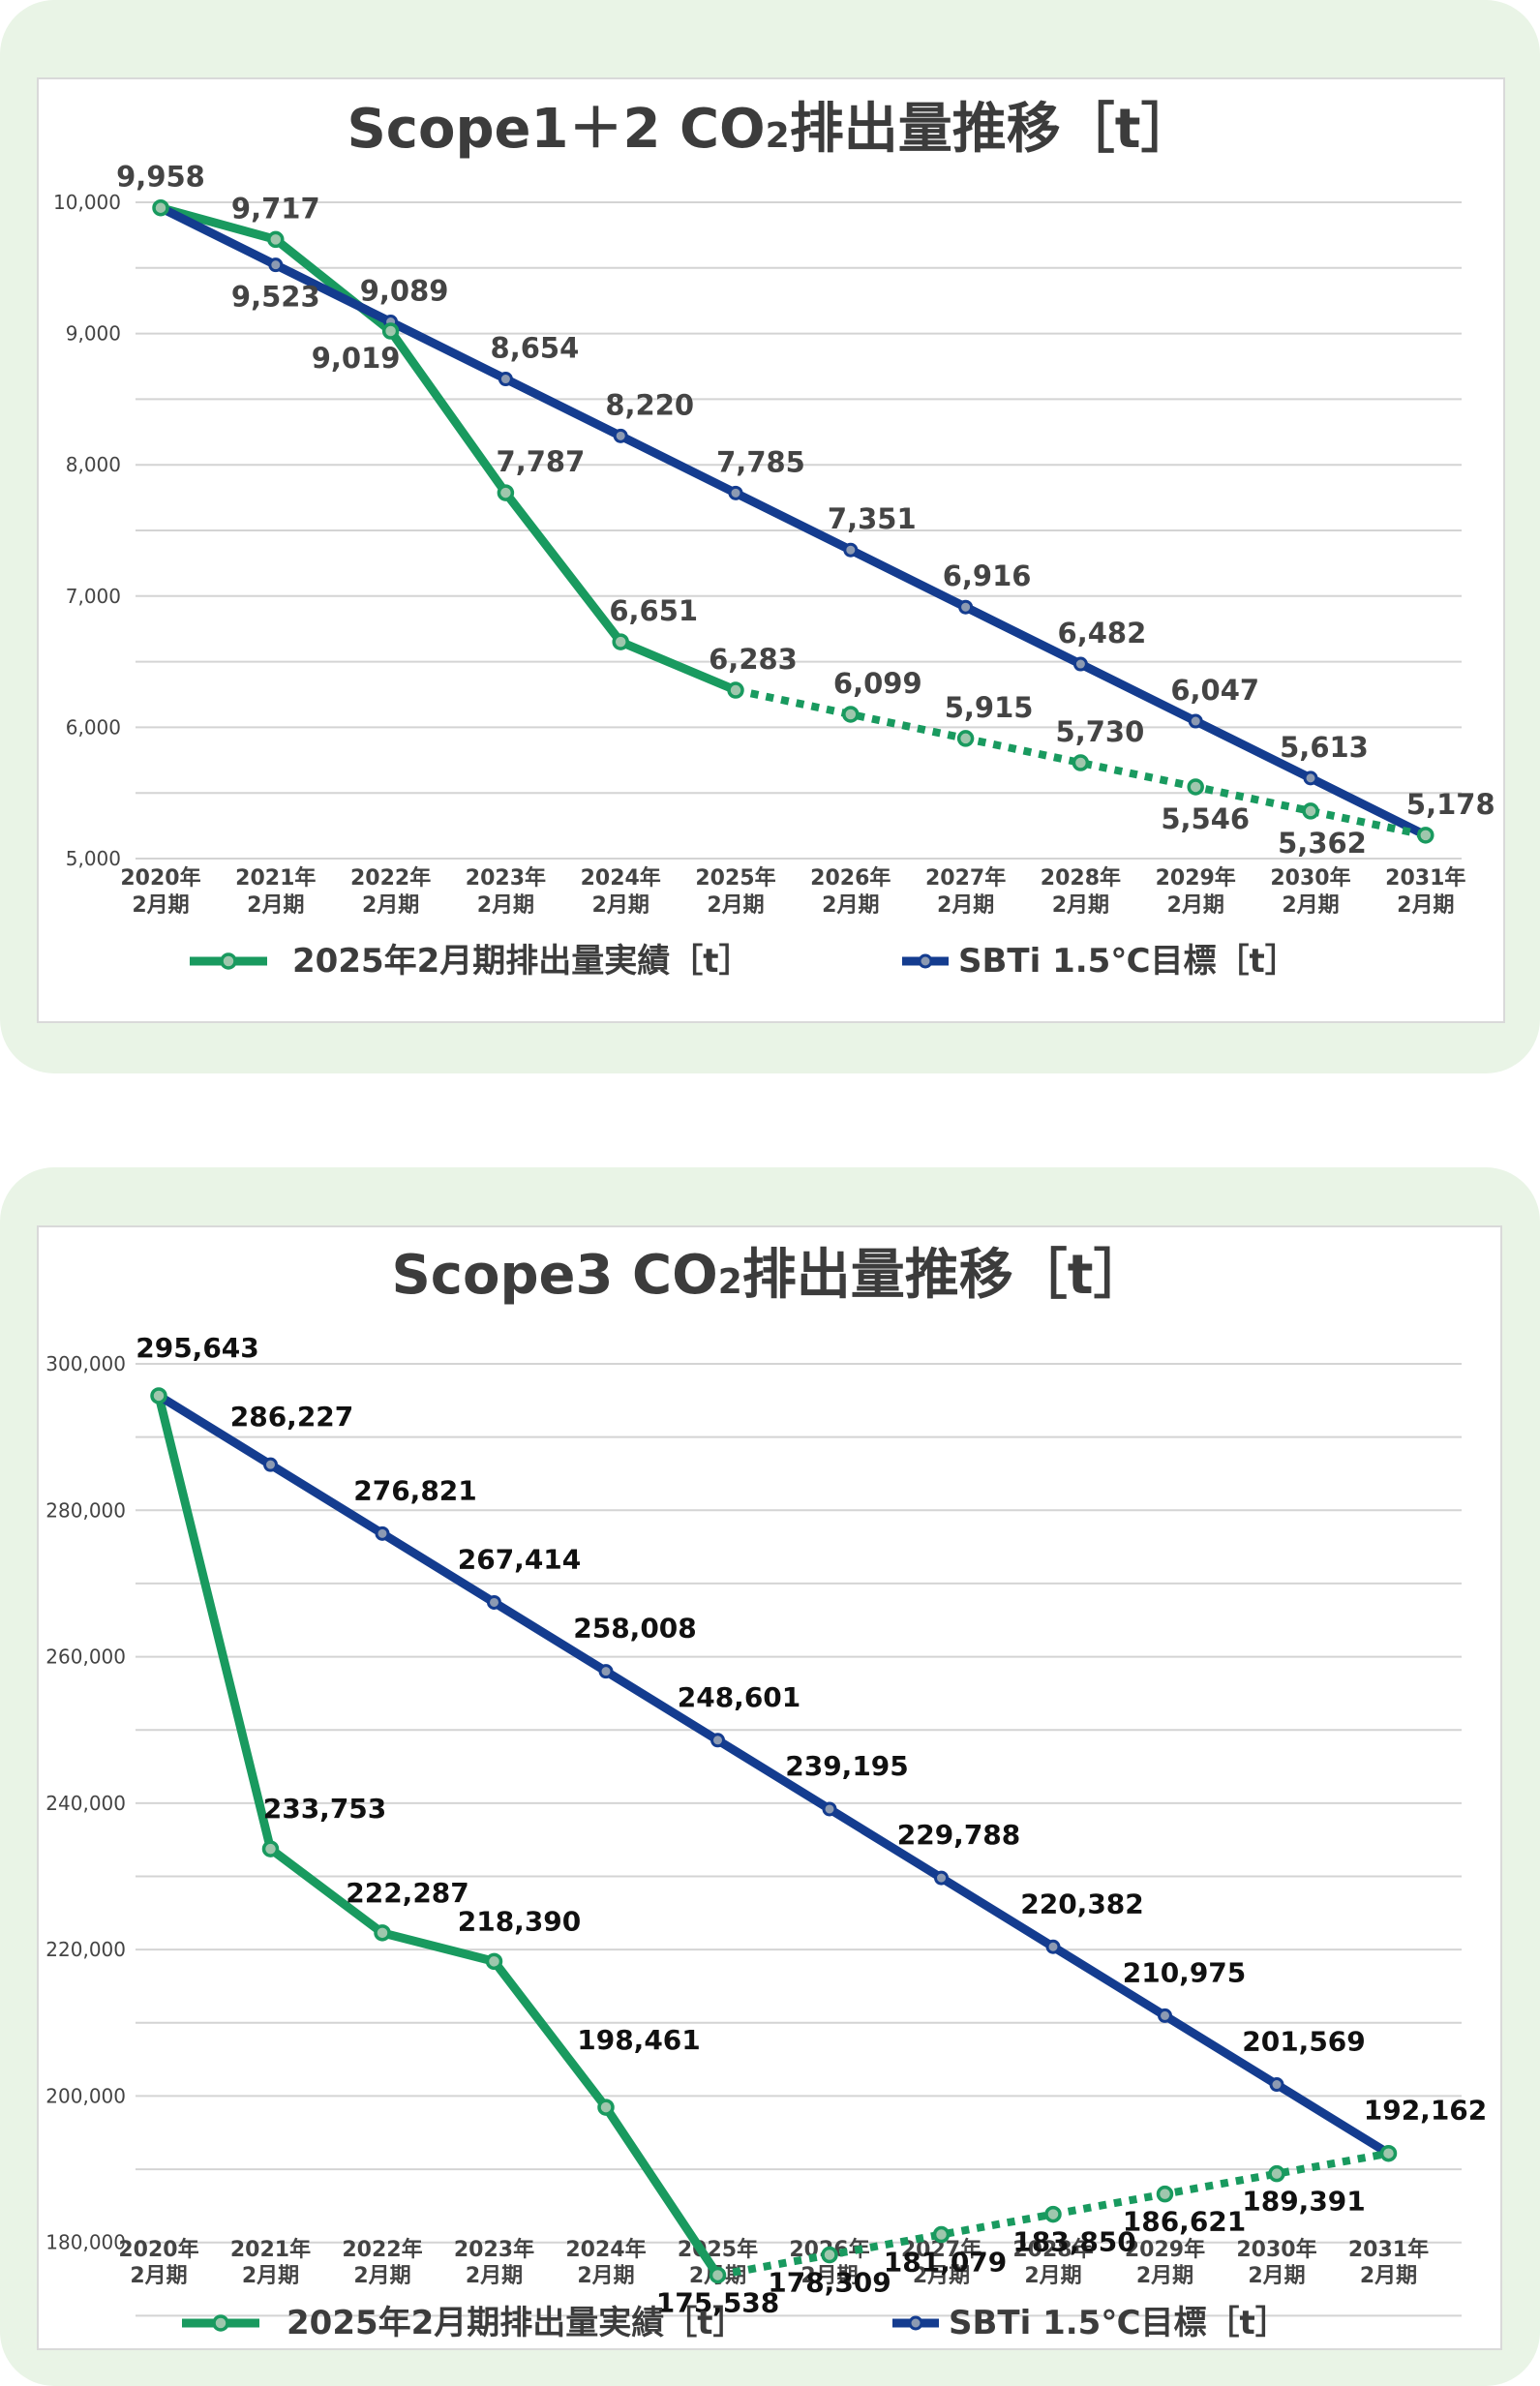 This screenshot has height=2386, width=1540. Describe the element at coordinates (1324, 747) in the screenshot. I see `scope12-target-data-label: 5,613` at that location.